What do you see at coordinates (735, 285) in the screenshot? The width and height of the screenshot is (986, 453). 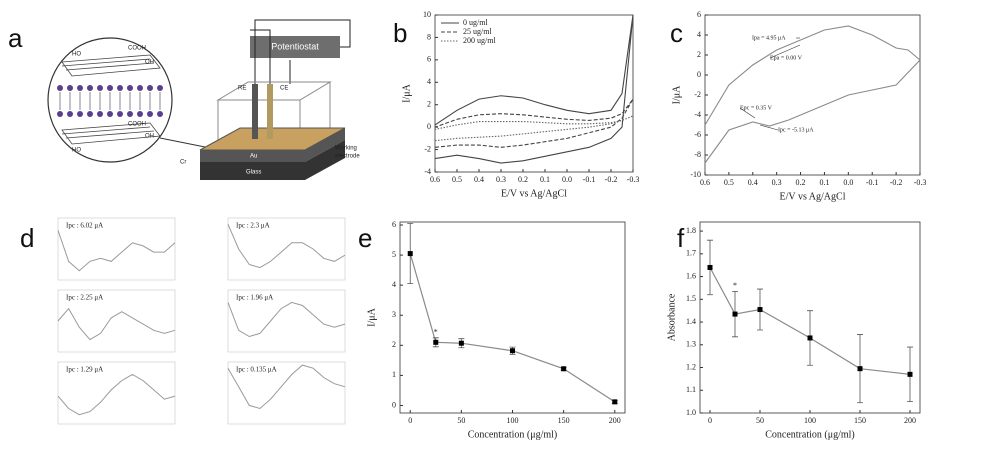 I see `annotation: *` at bounding box center [735, 285].